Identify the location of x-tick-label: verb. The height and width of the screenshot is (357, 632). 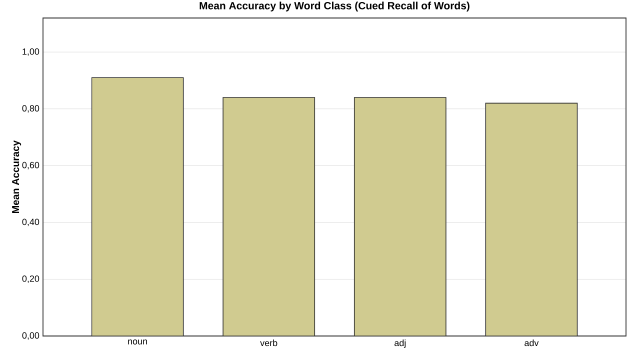
(269, 343).